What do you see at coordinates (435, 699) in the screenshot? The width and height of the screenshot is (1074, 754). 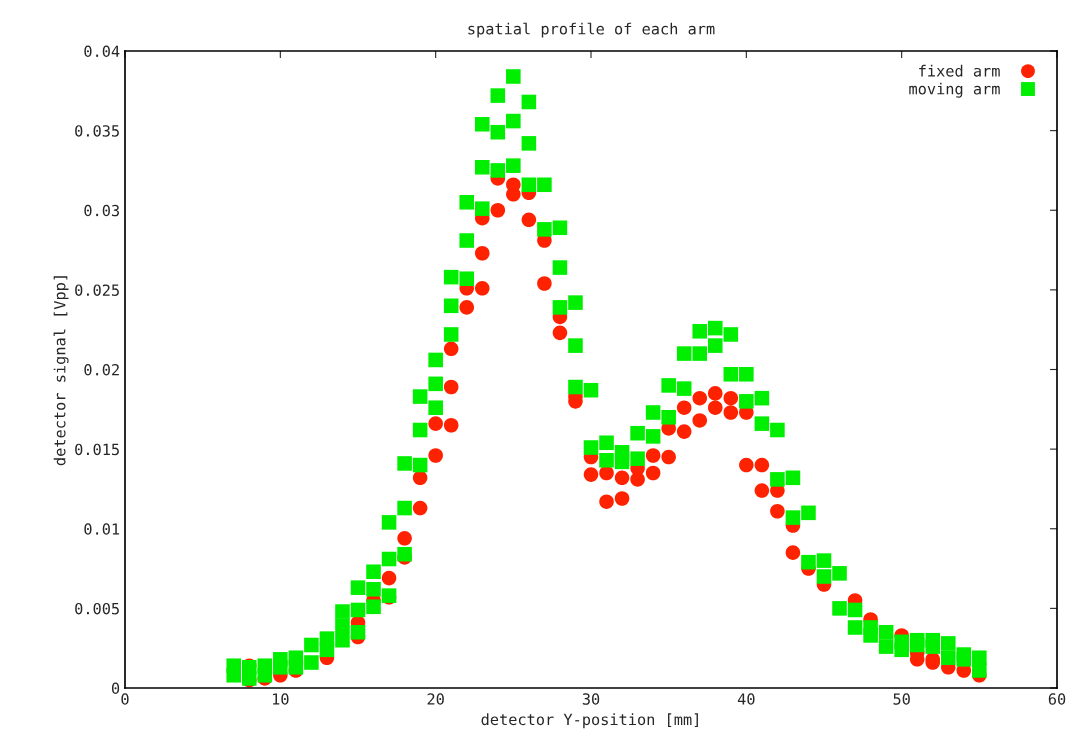 I see `x-tick-label: 20` at bounding box center [435, 699].